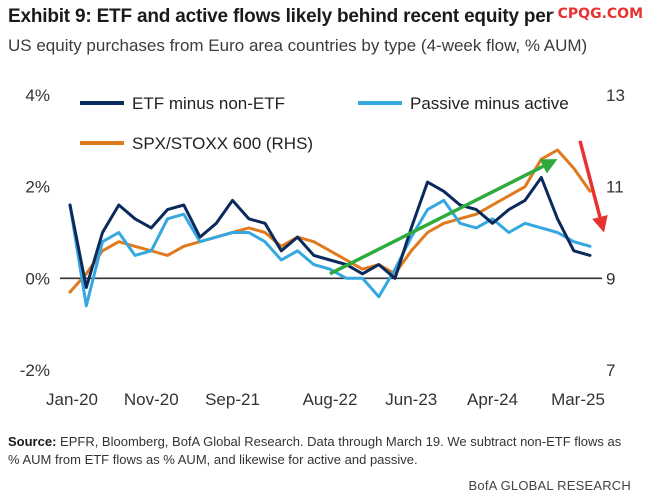  What do you see at coordinates (37, 187) in the screenshot?
I see `y-left-tick-label: 2%` at bounding box center [37, 187].